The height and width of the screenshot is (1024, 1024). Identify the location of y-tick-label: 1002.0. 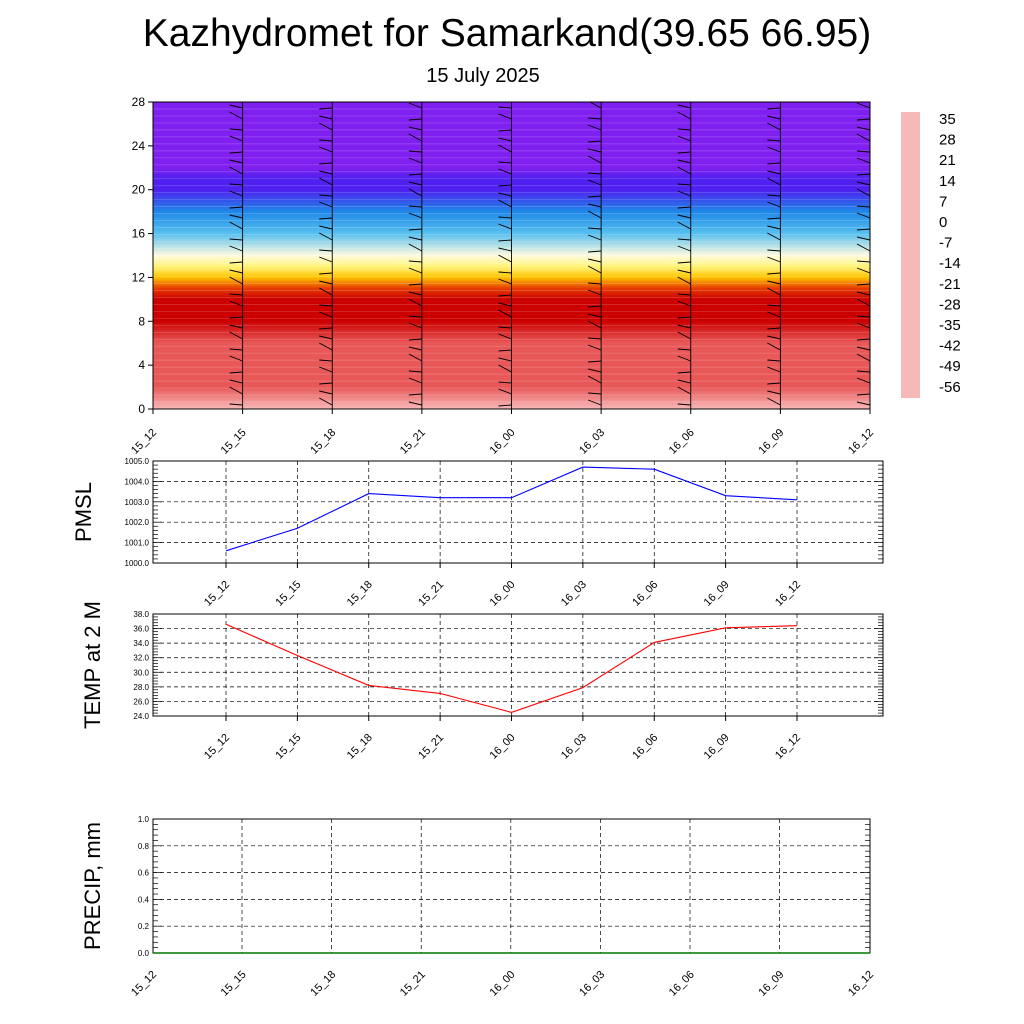
(137, 522).